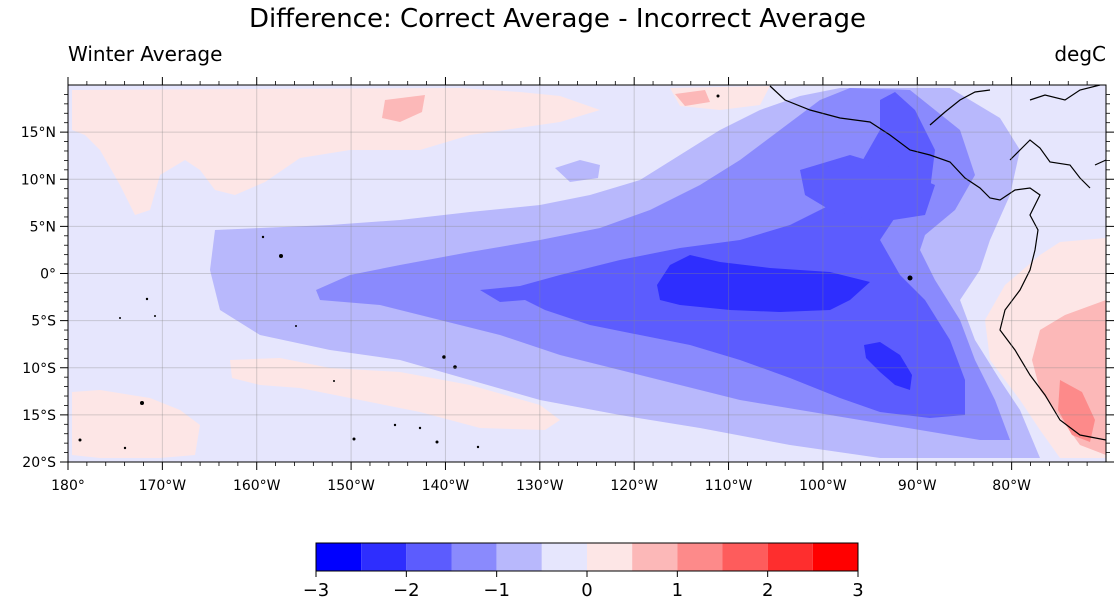  I want to click on y-tick-label: 0°, so click(48, 275).